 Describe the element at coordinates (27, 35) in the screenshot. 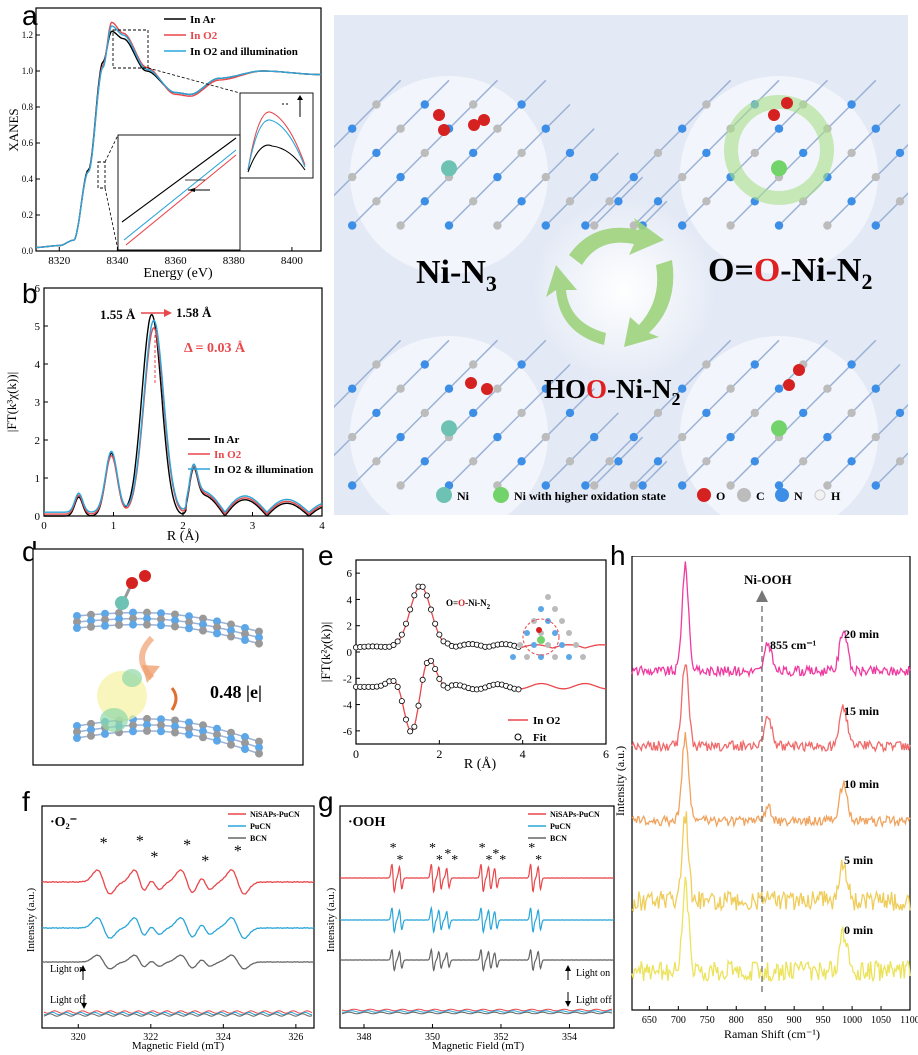

I see `panel-a-ytick: 1.2` at that location.